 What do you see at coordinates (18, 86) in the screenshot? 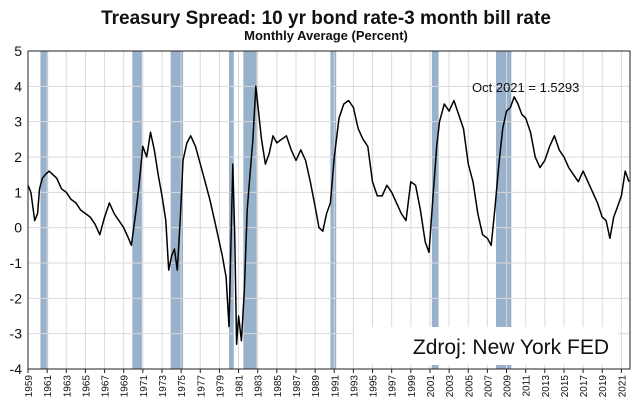
I see `y-tick-label: 4` at bounding box center [18, 86].